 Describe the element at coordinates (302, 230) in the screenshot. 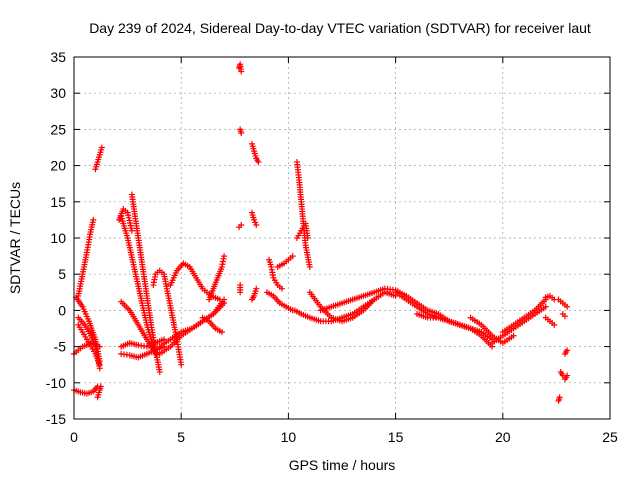

I see `series-s32` at that location.